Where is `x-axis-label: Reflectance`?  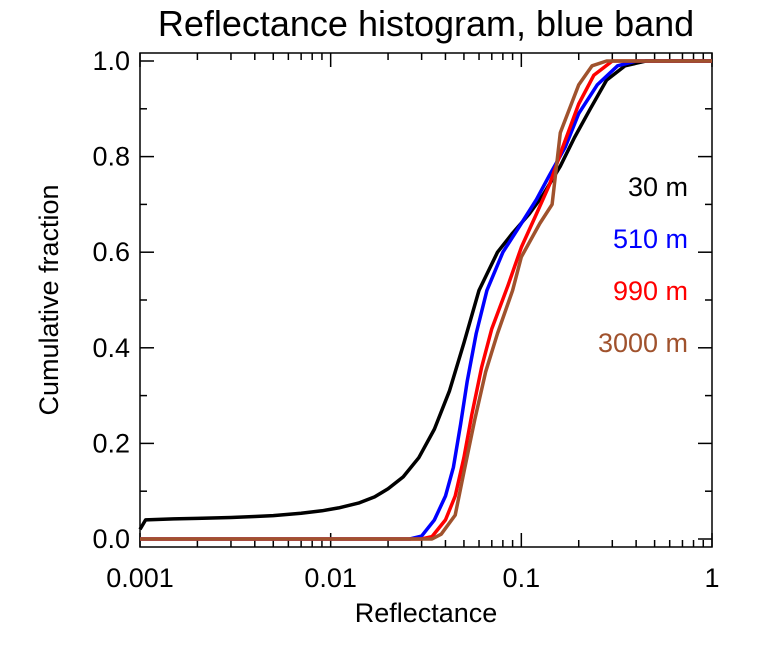
x-axis-label: Reflectance is located at coordinates (426, 613).